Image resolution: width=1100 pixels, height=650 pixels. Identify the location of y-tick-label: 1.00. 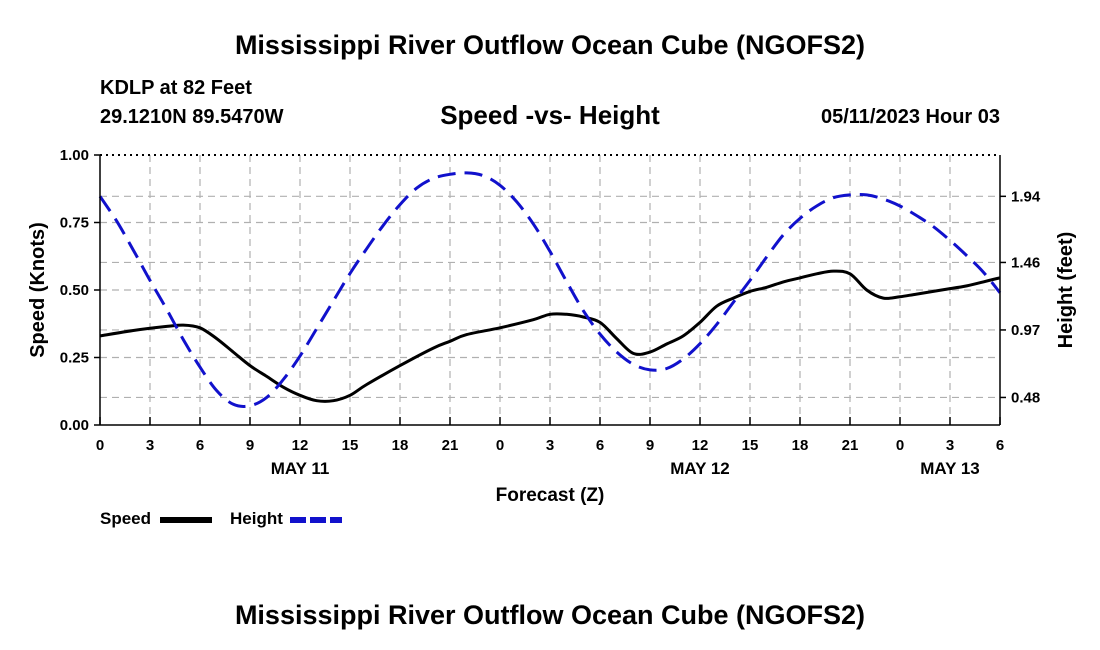
(74, 155).